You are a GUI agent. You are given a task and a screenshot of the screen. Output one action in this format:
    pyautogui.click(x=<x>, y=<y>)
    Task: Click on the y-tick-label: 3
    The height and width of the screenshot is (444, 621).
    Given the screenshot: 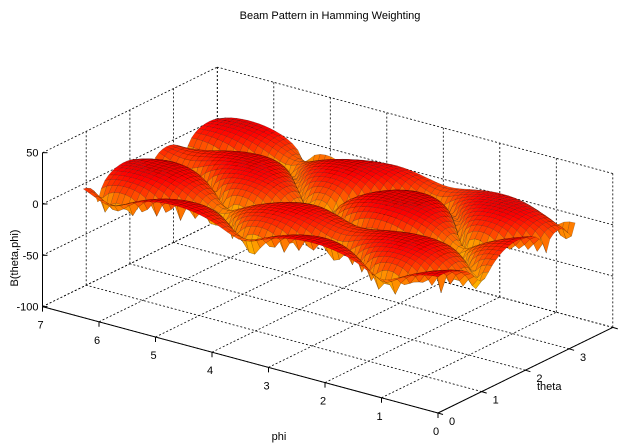 What is the action you would take?
    pyautogui.click(x=583, y=358)
    